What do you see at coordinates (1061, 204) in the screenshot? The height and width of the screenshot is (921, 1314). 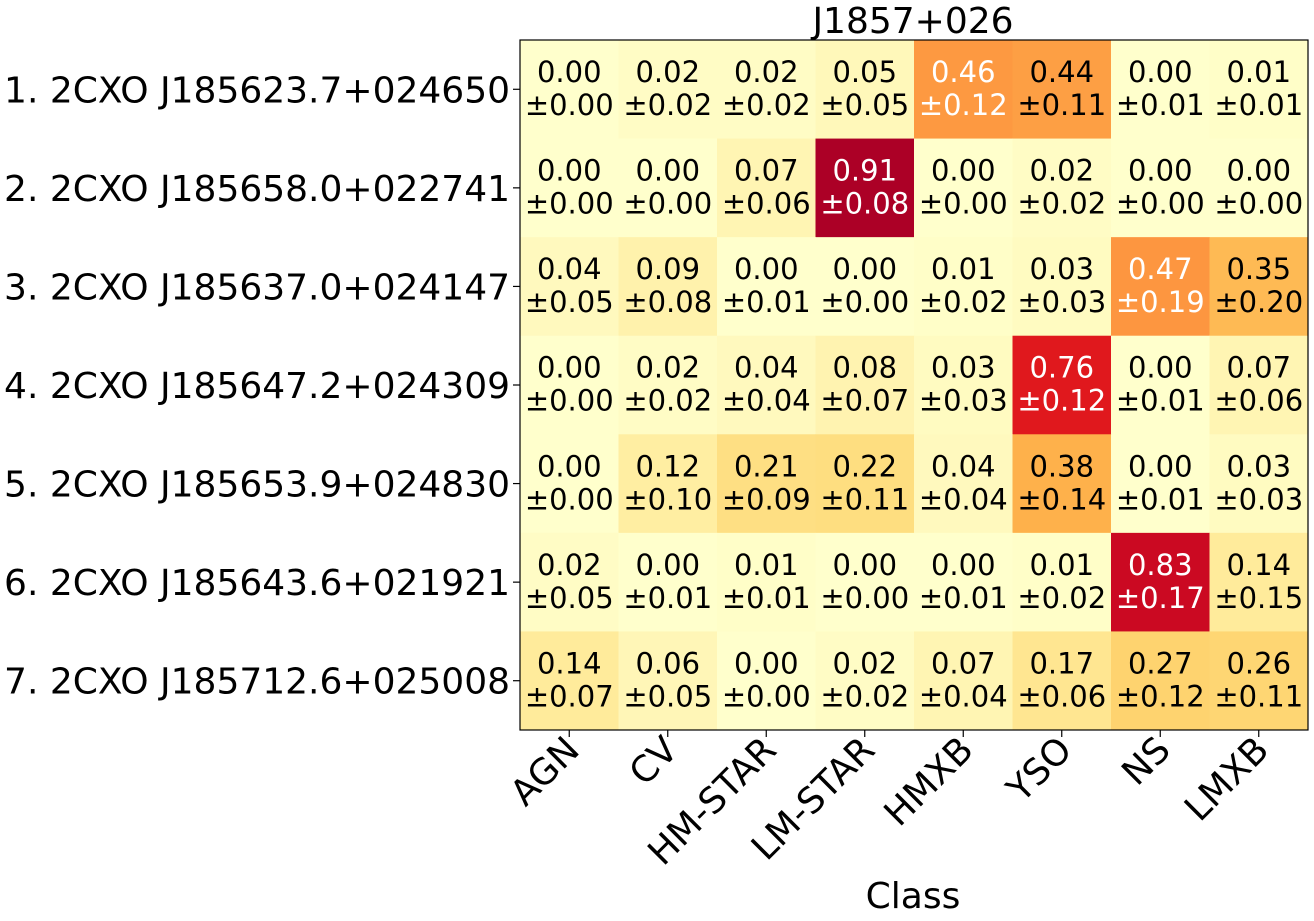 I see `cell-error-label: ±0.02` at bounding box center [1061, 204].